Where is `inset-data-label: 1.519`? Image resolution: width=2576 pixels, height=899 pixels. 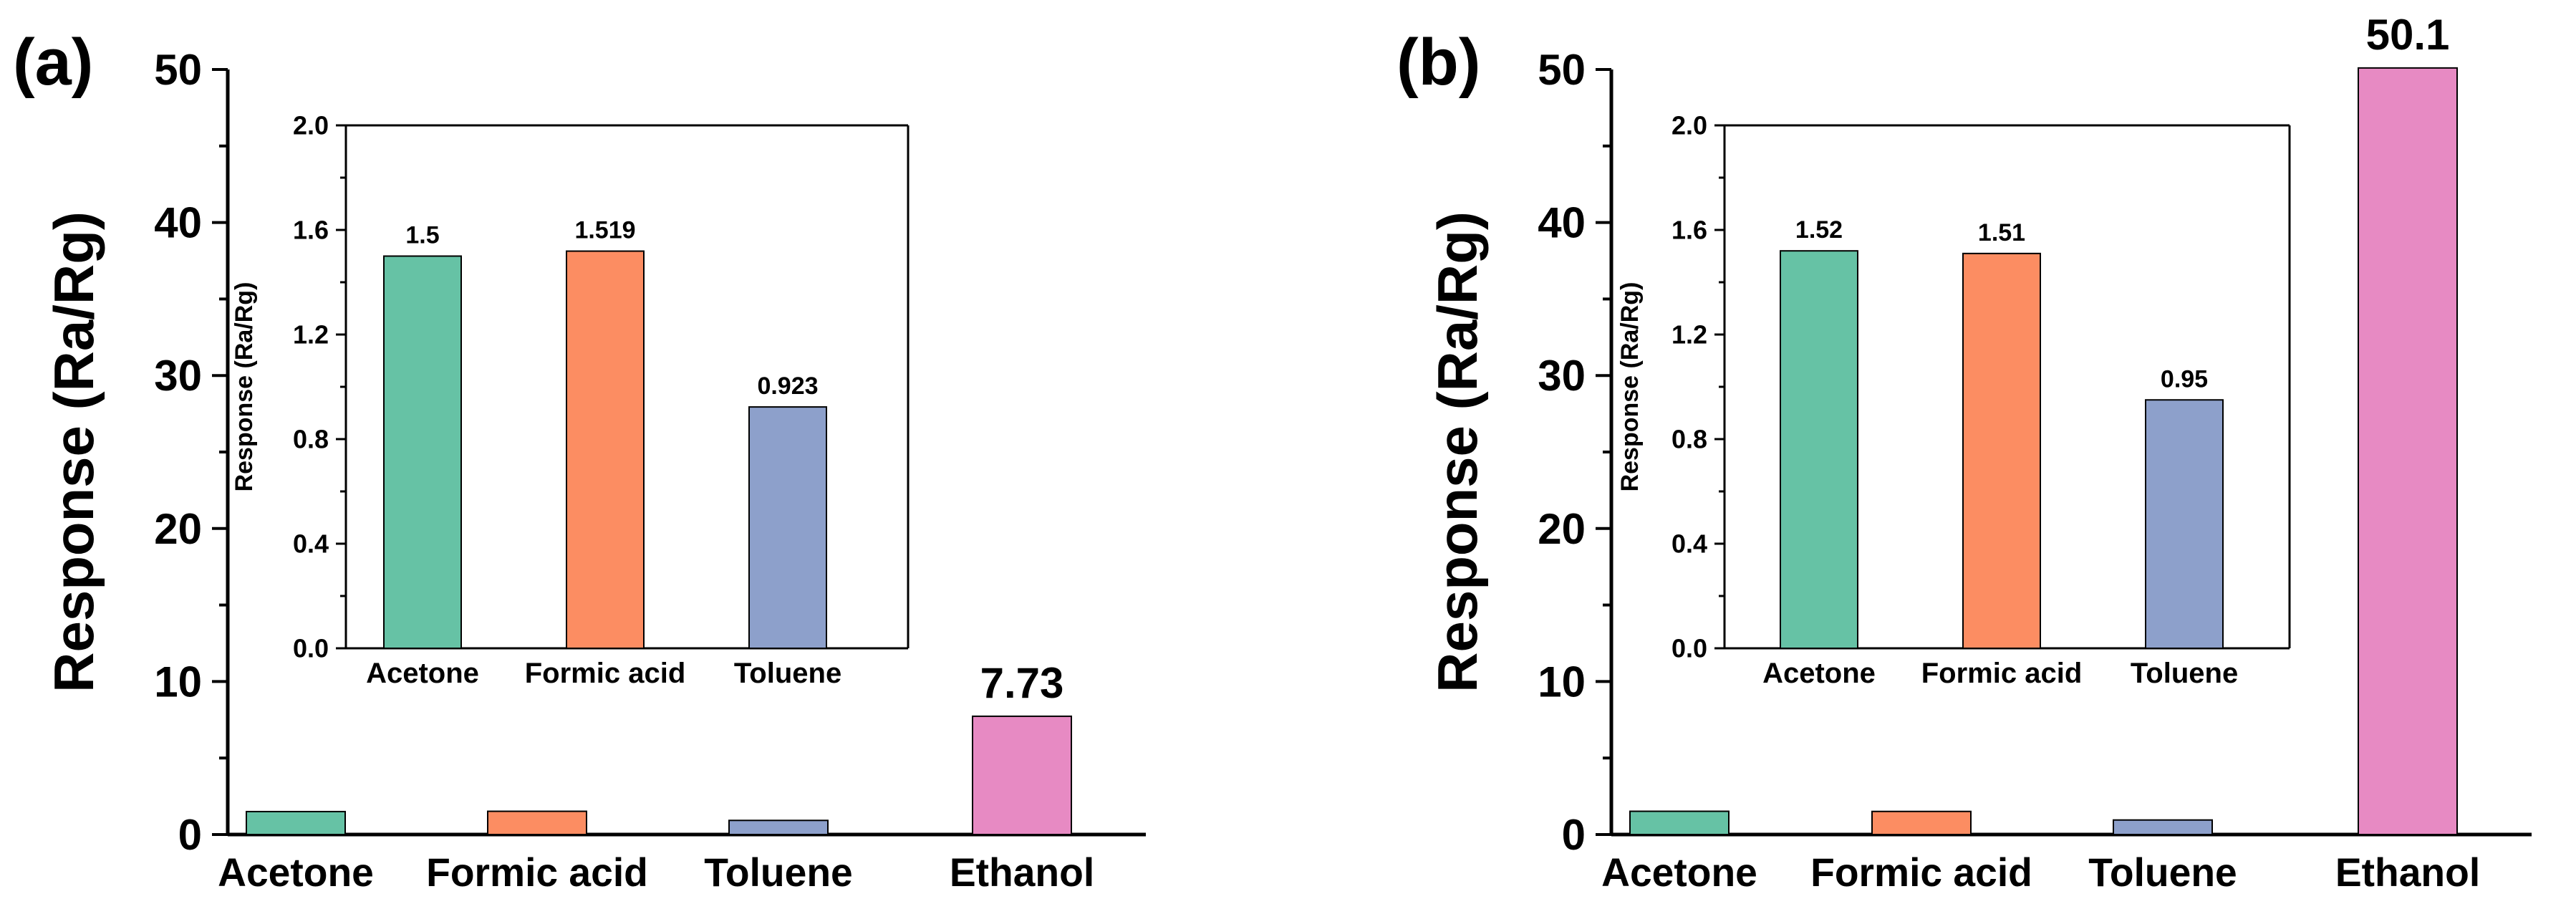
inset-data-label: 1.519 is located at coordinates (604, 231).